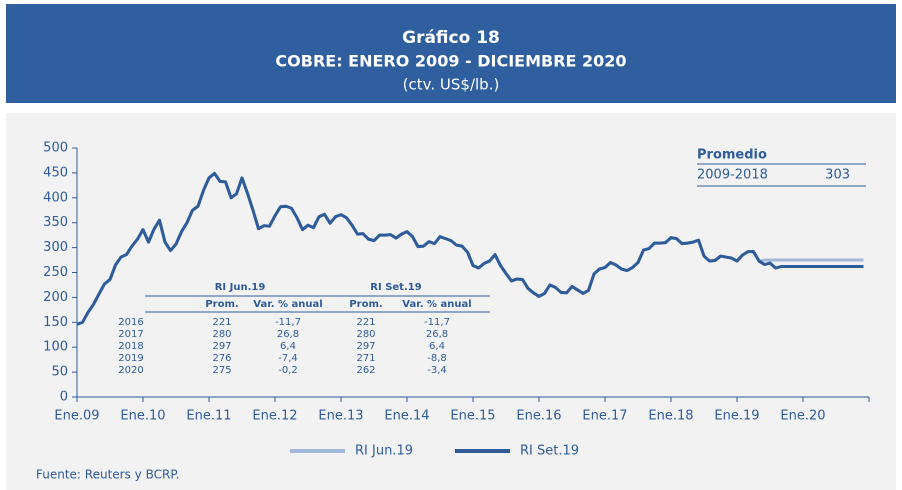 This screenshot has width=902, height=490. What do you see at coordinates (130, 334) in the screenshot?
I see `table-cell: 2017` at bounding box center [130, 334].